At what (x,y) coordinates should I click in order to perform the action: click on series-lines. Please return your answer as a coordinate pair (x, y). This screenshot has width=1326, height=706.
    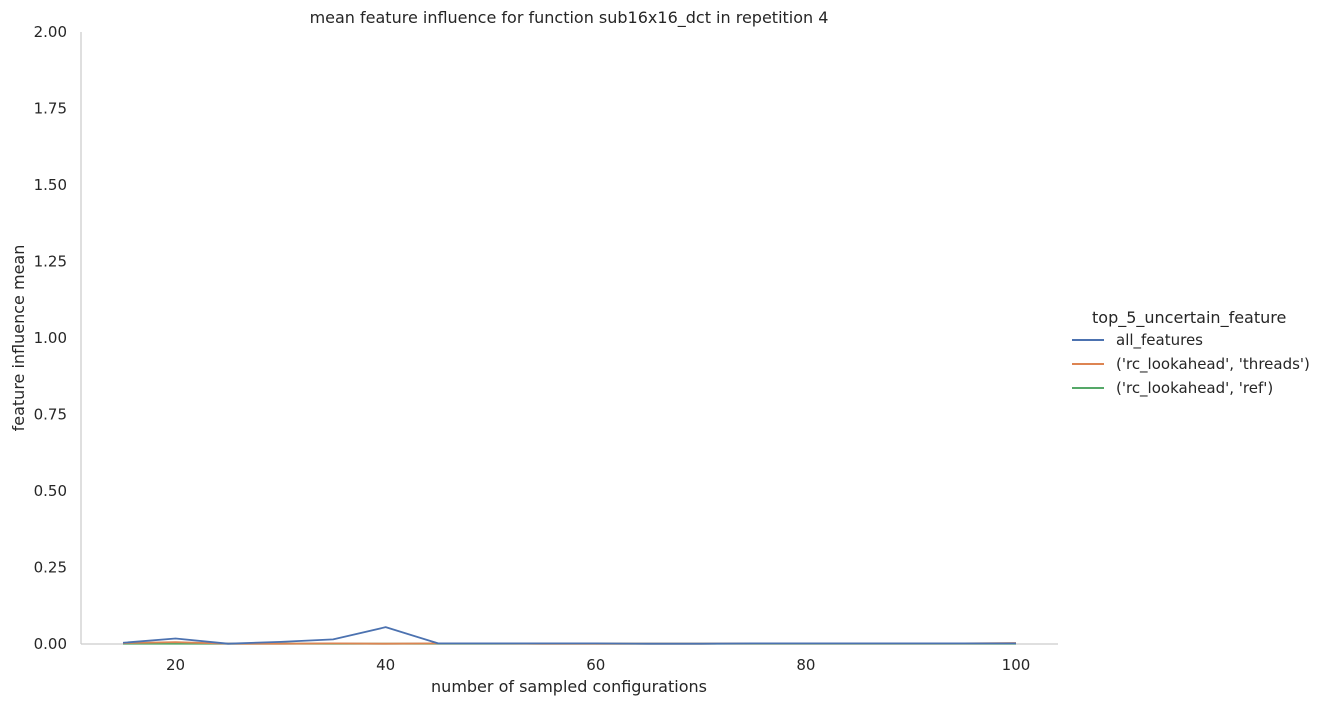
    Looking at the image, I should click on (569, 635).